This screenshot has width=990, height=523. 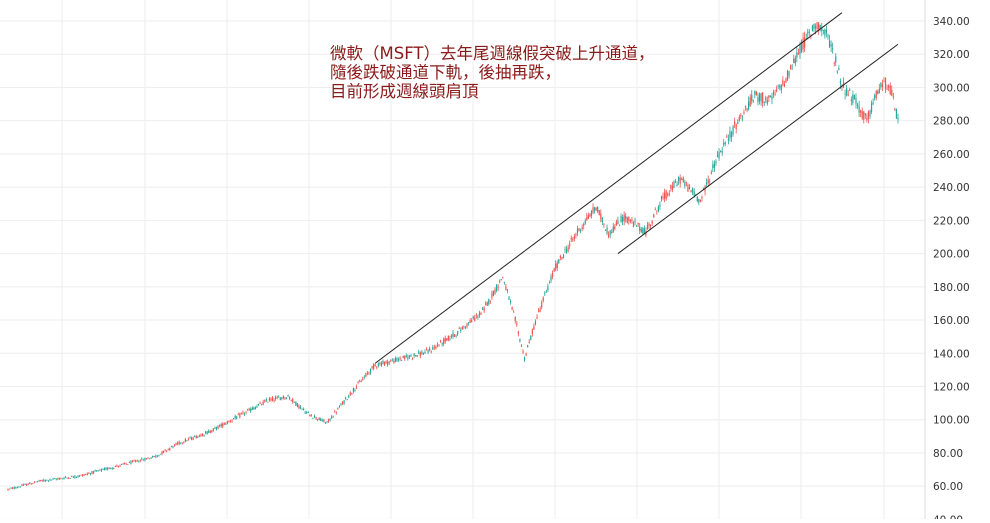 What do you see at coordinates (951, 88) in the screenshot?
I see `y-tick-label: 300.00` at bounding box center [951, 88].